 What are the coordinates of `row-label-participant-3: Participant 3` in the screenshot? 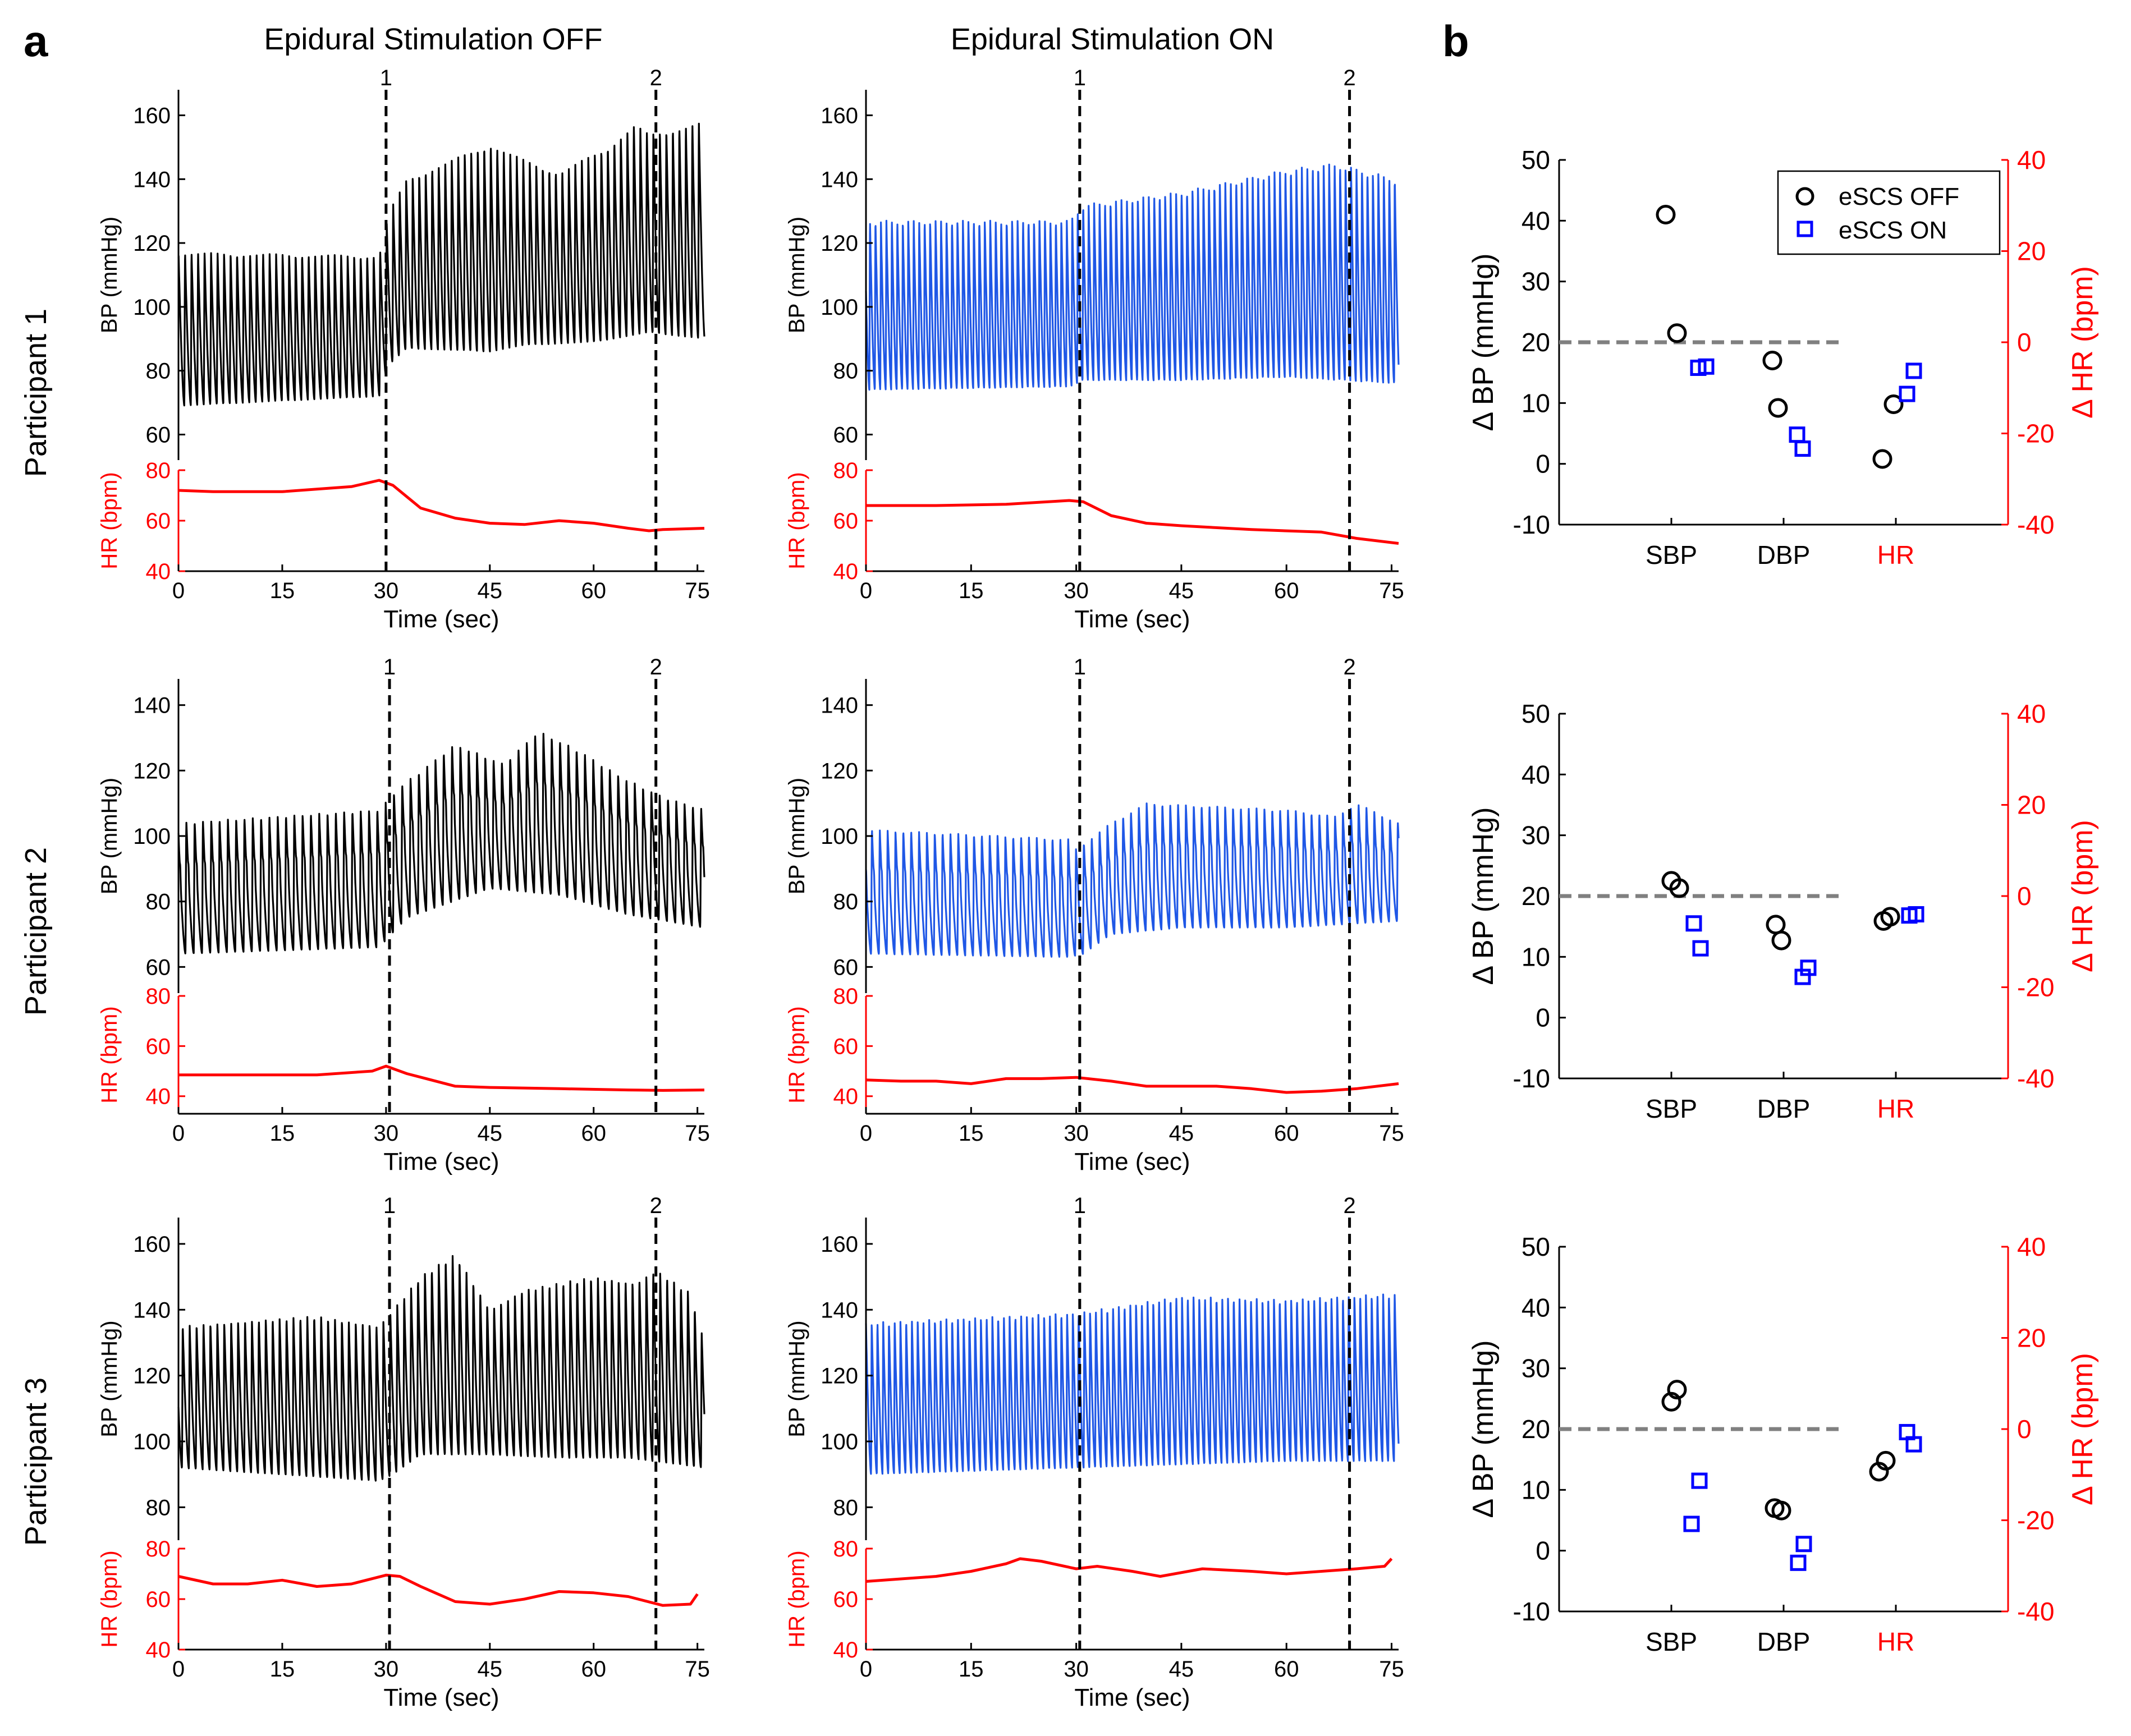 It's located at (36, 1461).